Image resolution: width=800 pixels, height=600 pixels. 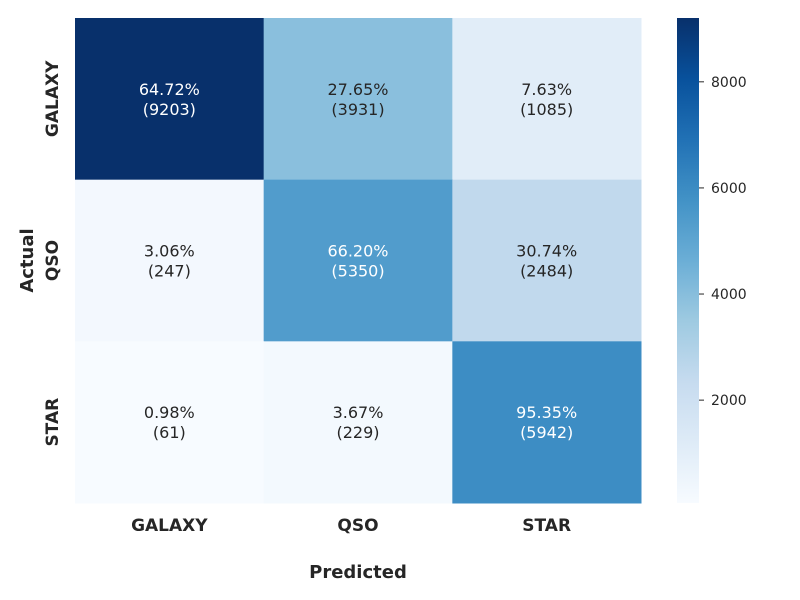 What do you see at coordinates (546, 432) in the screenshot?
I see `cell-count-label: (5942)` at bounding box center [546, 432].